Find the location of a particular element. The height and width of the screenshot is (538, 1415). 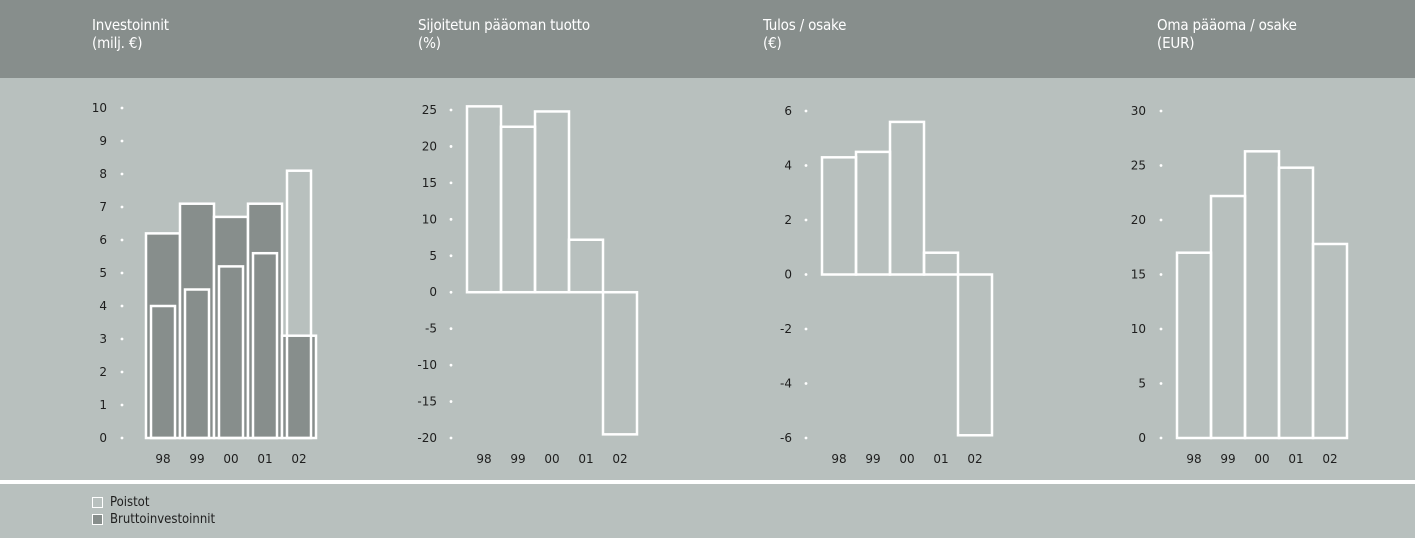

y-tick-label: -6 is located at coordinates (786, 438).